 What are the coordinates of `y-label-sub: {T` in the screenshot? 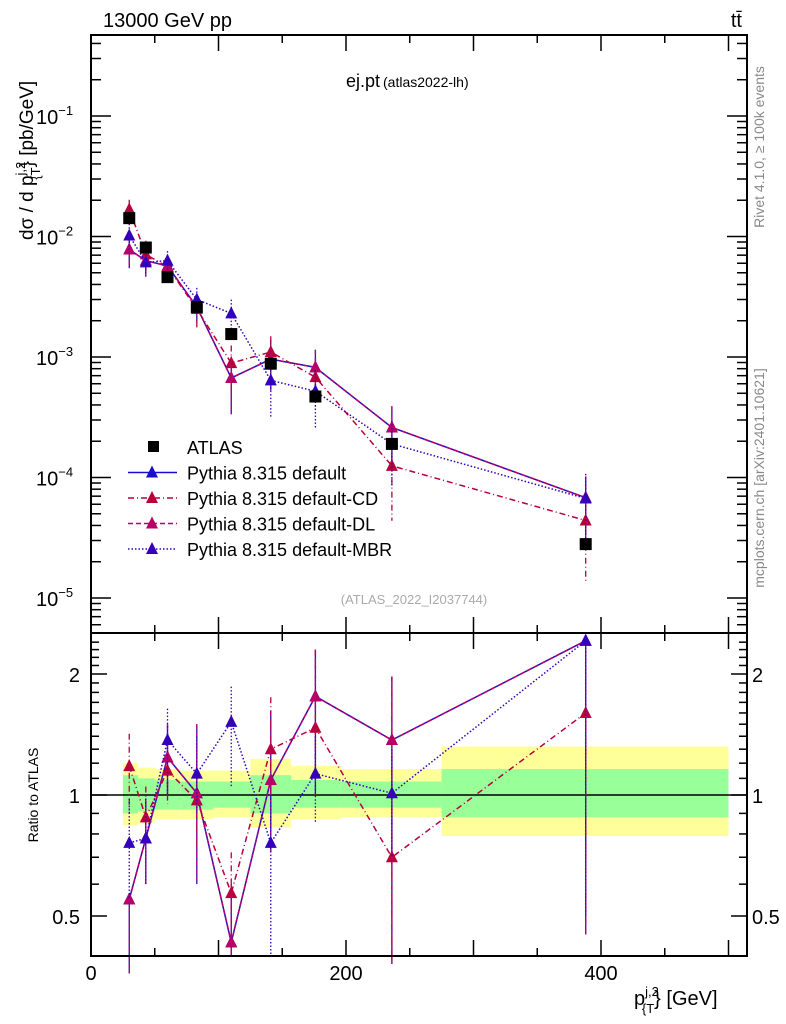 It's located at (35, 173).